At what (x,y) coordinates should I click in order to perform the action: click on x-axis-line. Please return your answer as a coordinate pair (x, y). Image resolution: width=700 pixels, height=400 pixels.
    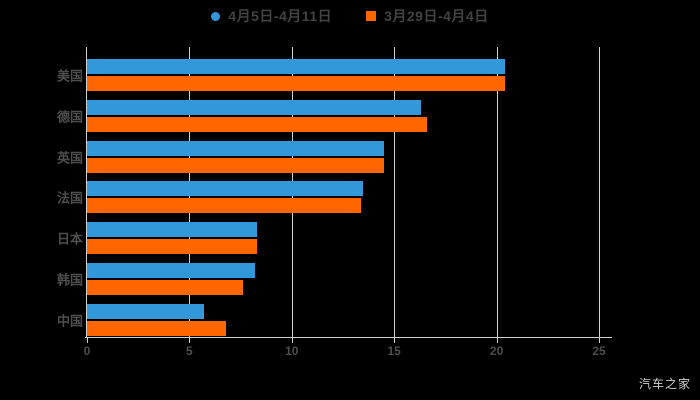
    Looking at the image, I should click on (348, 337).